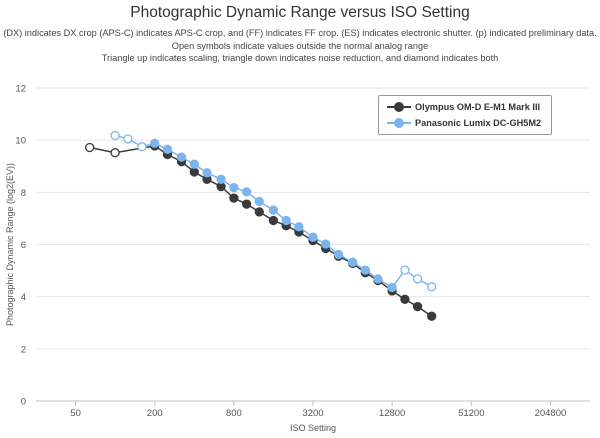  What do you see at coordinates (551, 413) in the screenshot?
I see `x-tick-label: 204800` at bounding box center [551, 413].